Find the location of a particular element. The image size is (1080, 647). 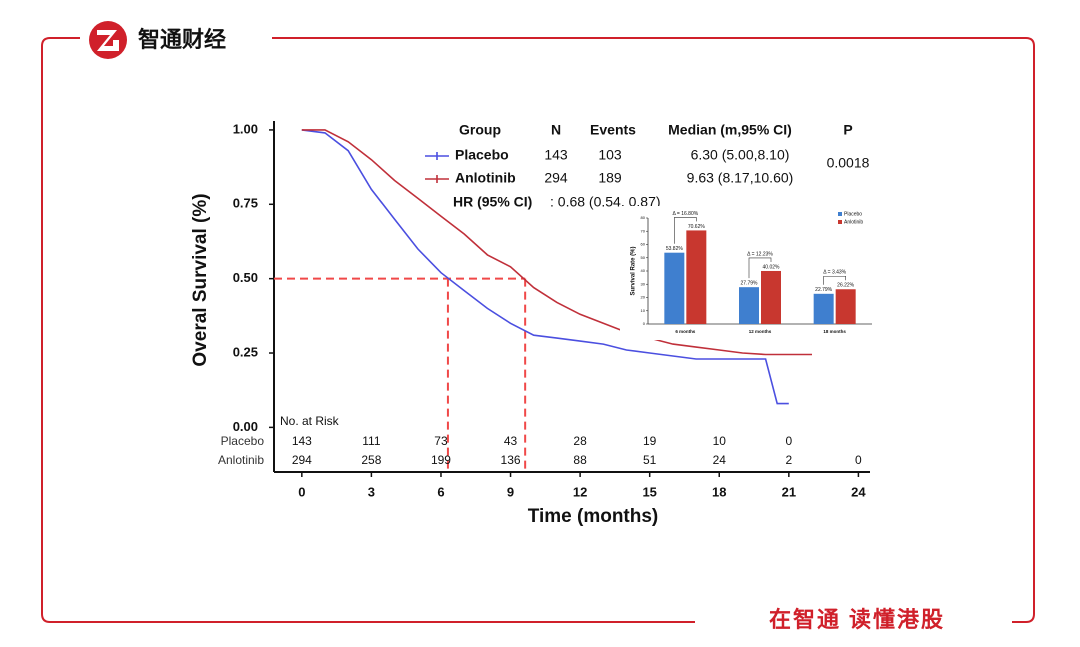

risk-count: 19 is located at coordinates (650, 441).